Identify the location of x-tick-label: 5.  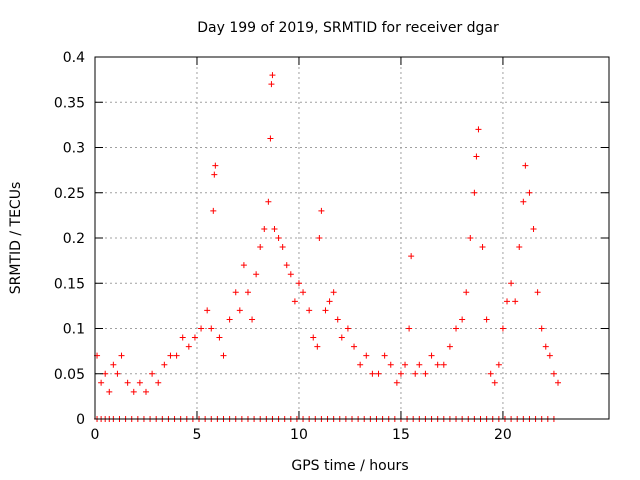
(197, 435).